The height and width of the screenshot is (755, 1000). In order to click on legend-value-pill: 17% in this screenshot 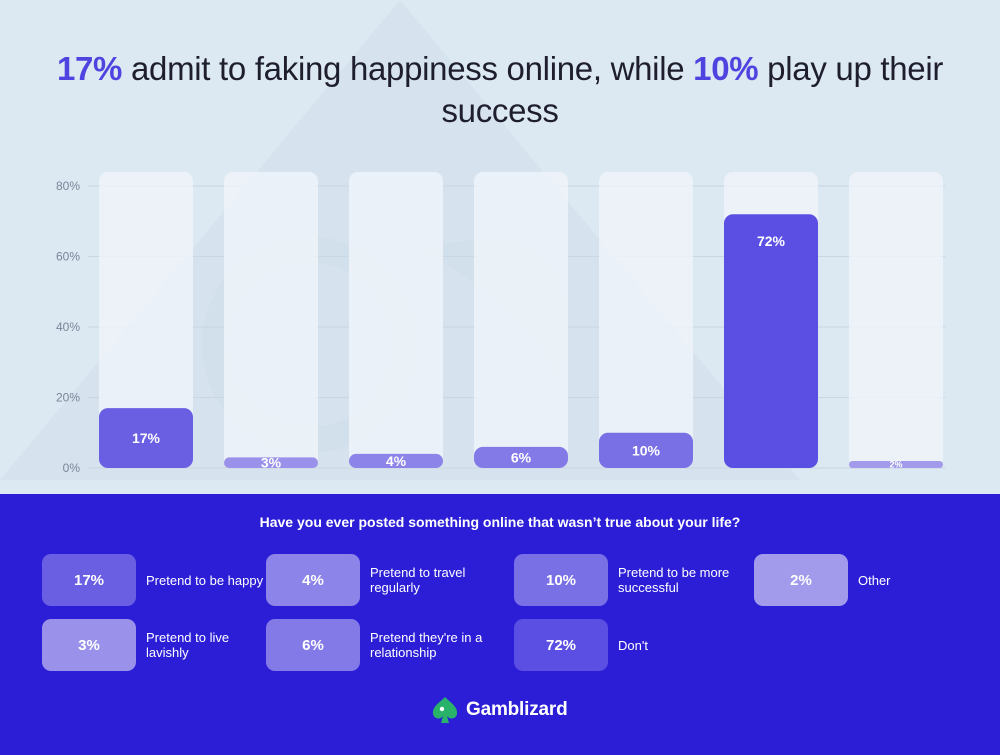, I will do `click(89, 580)`.